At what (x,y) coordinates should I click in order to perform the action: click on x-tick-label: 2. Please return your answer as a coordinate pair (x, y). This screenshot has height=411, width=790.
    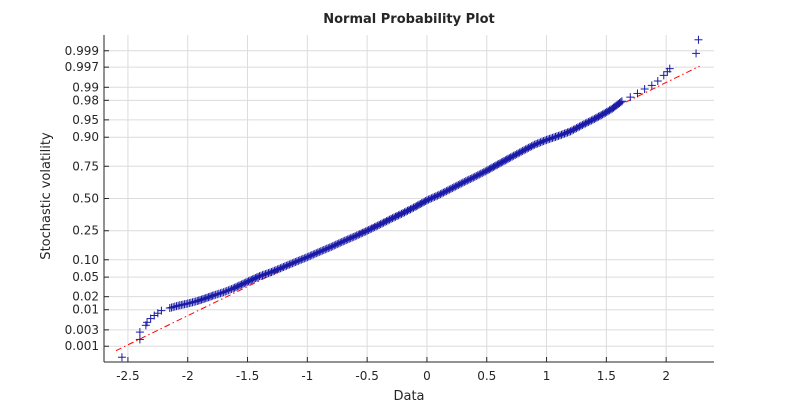
    Looking at the image, I should click on (666, 376).